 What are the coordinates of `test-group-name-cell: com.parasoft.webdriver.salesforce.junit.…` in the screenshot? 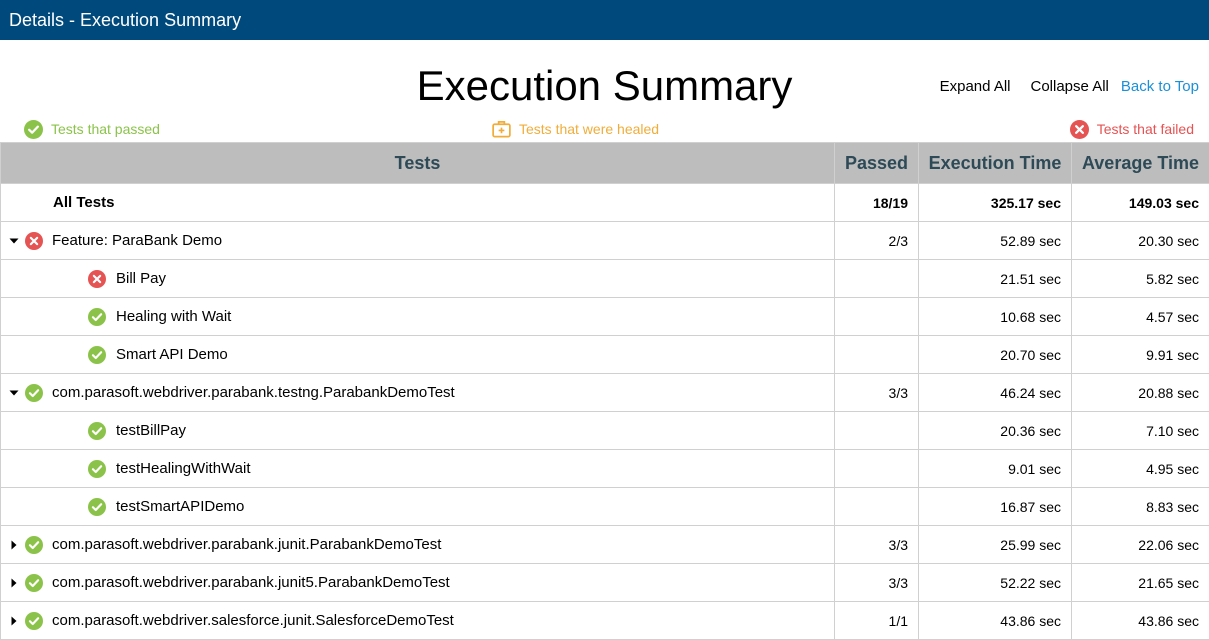 It's located at (418, 621).